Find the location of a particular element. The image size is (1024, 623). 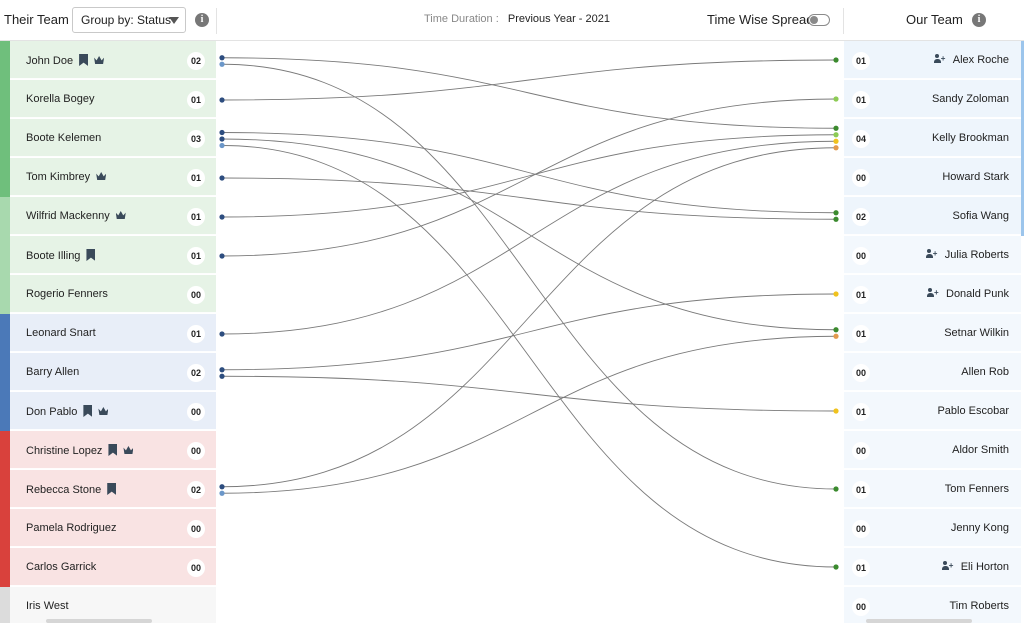

time-wise-spread-toggle is located at coordinates (819, 20).